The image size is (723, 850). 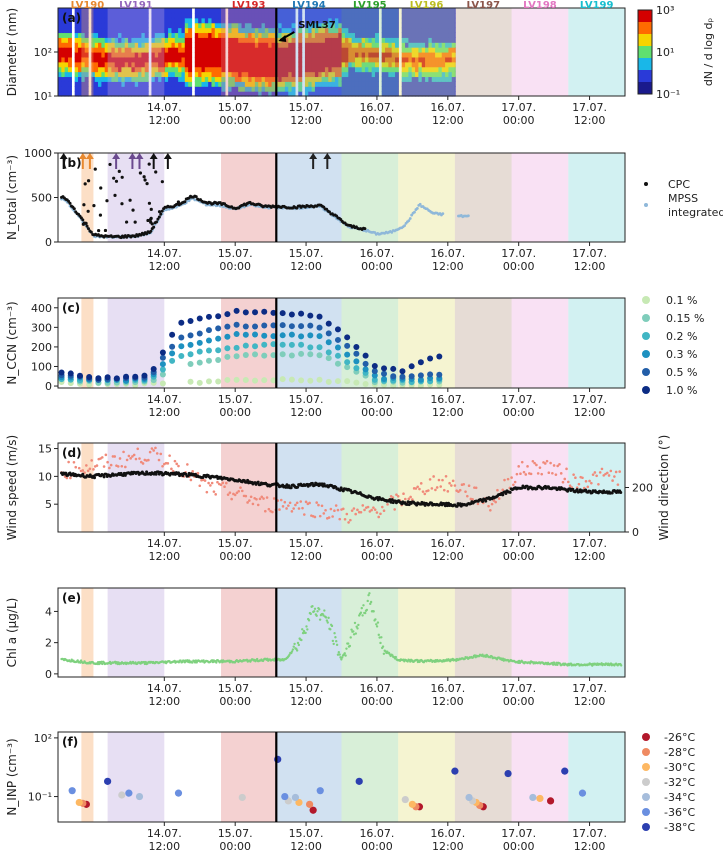 What do you see at coordinates (596, 777) in the screenshot?
I see `leg-band-LV199` at bounding box center [596, 777].